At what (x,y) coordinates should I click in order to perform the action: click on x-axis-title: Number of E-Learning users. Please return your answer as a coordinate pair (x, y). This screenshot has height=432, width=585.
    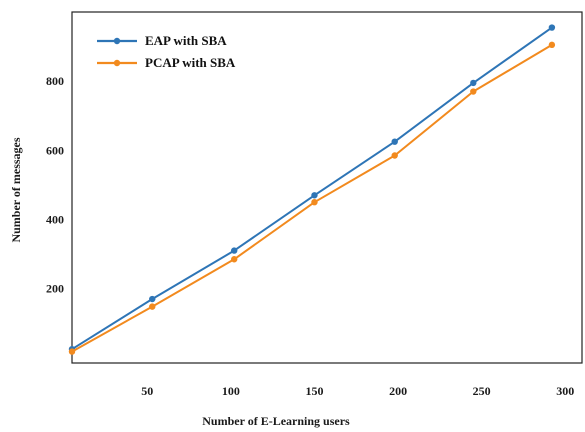
    Looking at the image, I should click on (276, 421).